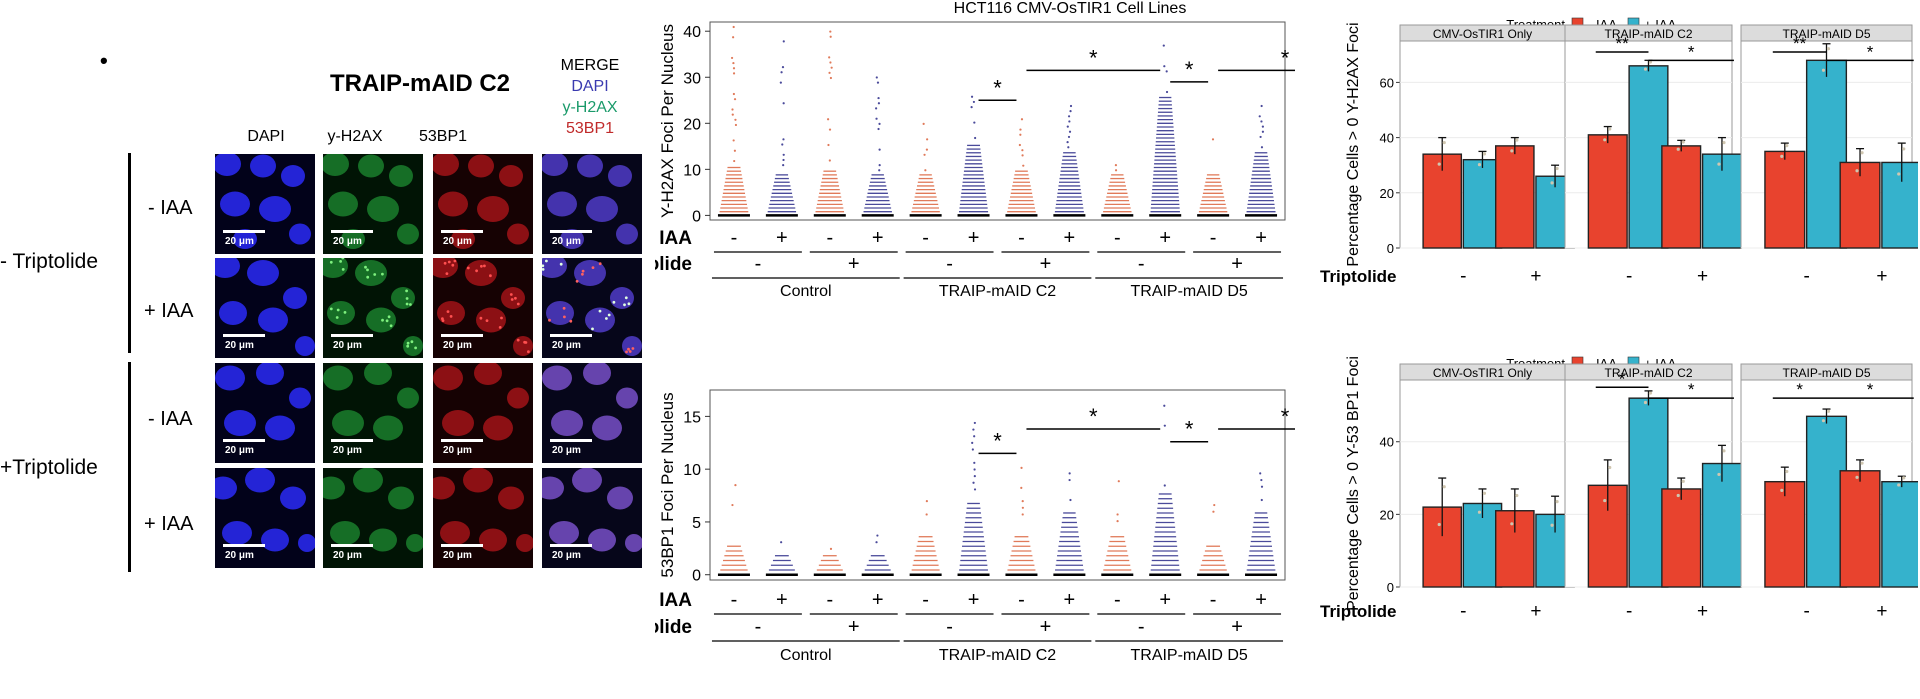 The height and width of the screenshot is (699, 1920). I want to click on micrograph-53bp1-row-1: 20 μm, so click(483, 204).